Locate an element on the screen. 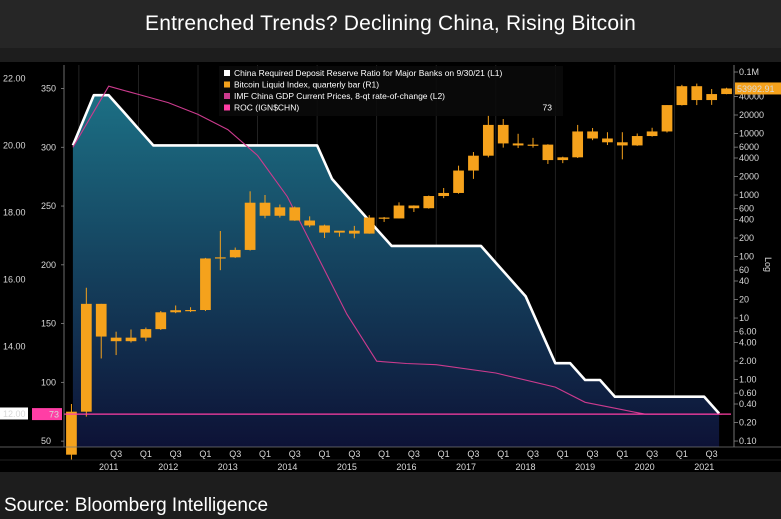 Image resolution: width=781 pixels, height=519 pixels. right-axis-current-value: 53992.91 is located at coordinates (756, 89).